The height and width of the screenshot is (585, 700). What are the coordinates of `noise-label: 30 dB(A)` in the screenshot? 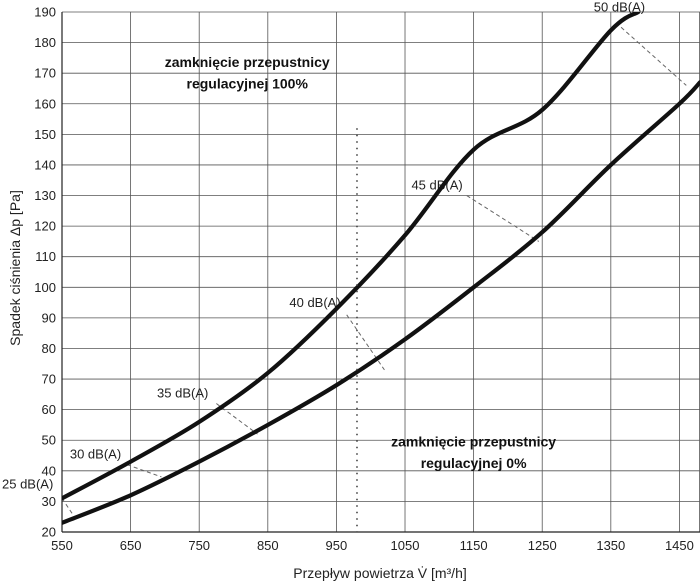 It's located at (95, 454).